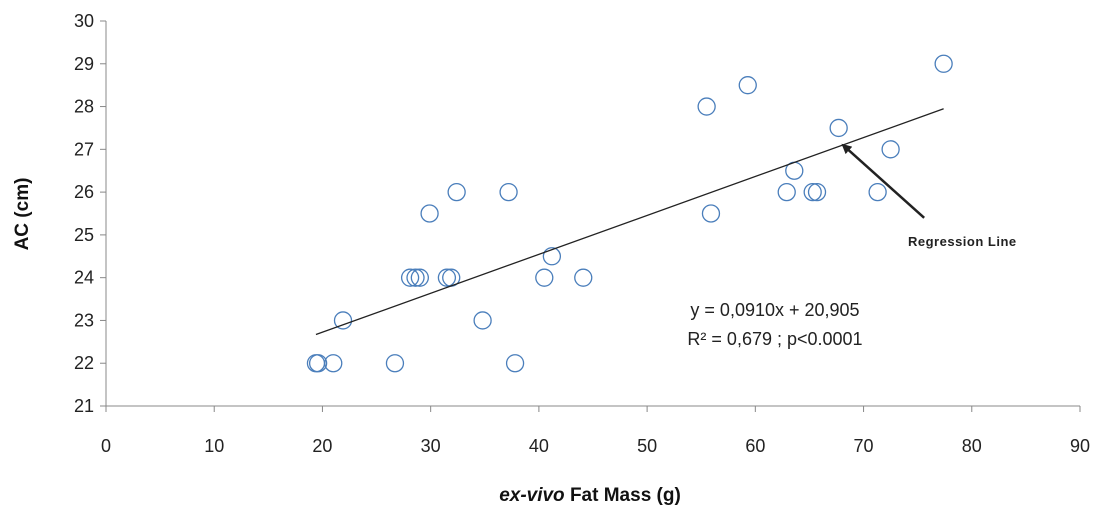 The height and width of the screenshot is (509, 1099). Describe the element at coordinates (755, 446) in the screenshot. I see `x-tick-label: 60` at that location.